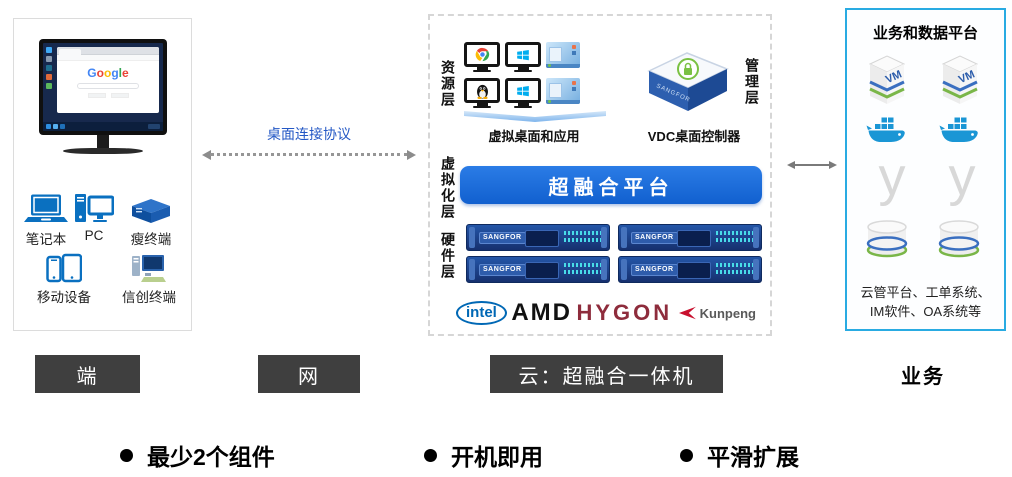 The width and height of the screenshot is (1012, 477). Describe the element at coordinates (925, 169) in the screenshot. I see `business-data-panel: 业务和数据平台 VM VM` at that location.